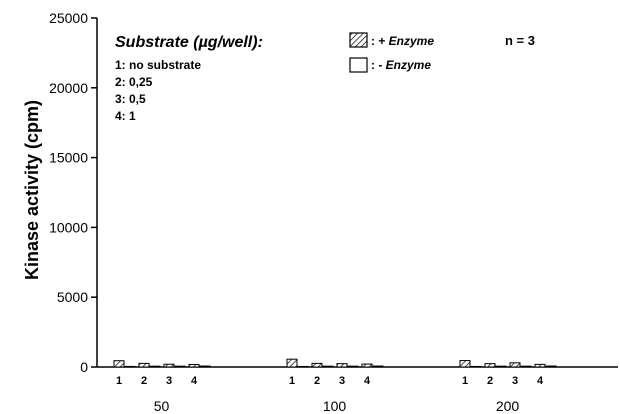  What do you see at coordinates (342, 381) in the screenshot?
I see `x-sub-label-100-3: 3` at bounding box center [342, 381].